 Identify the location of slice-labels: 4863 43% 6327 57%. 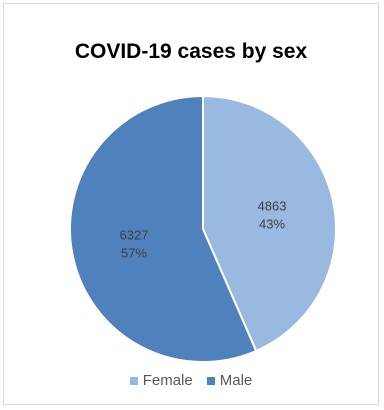
(203, 230).